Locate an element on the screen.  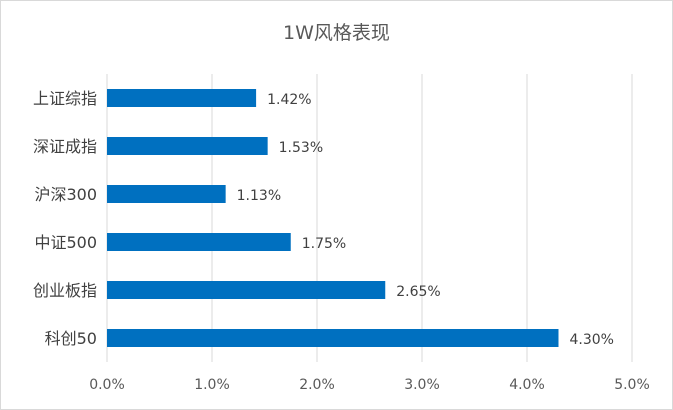
data-label: 1.75% is located at coordinates (324, 244).